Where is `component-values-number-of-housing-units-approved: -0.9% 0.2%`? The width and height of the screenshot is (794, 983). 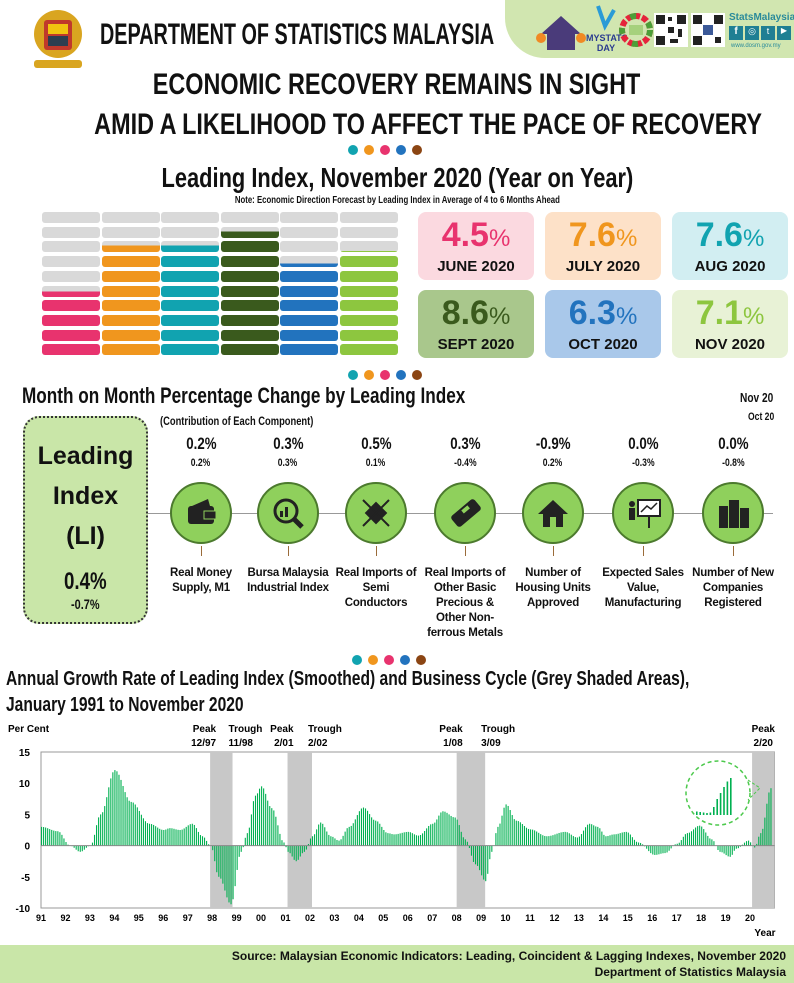
component-values-number-of-housing-units-approved: -0.9% 0.2% is located at coordinates (553, 451).